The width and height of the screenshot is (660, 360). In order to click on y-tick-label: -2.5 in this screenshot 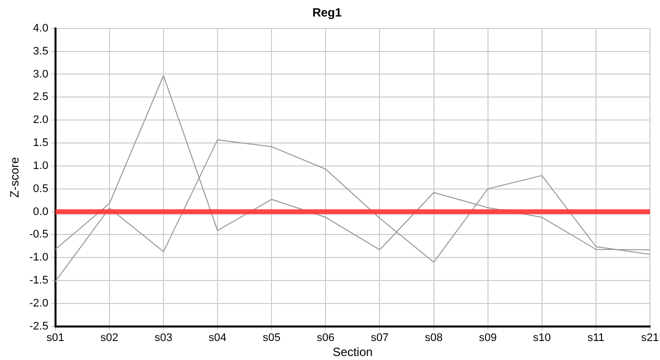, I will do `click(38, 326)`.